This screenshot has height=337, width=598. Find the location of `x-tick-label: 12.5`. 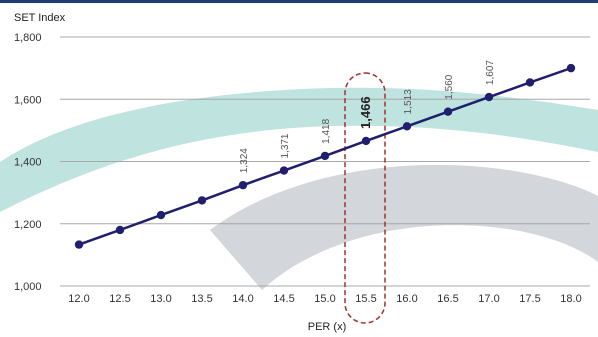

x-tick-label: 12.5 is located at coordinates (119, 299).